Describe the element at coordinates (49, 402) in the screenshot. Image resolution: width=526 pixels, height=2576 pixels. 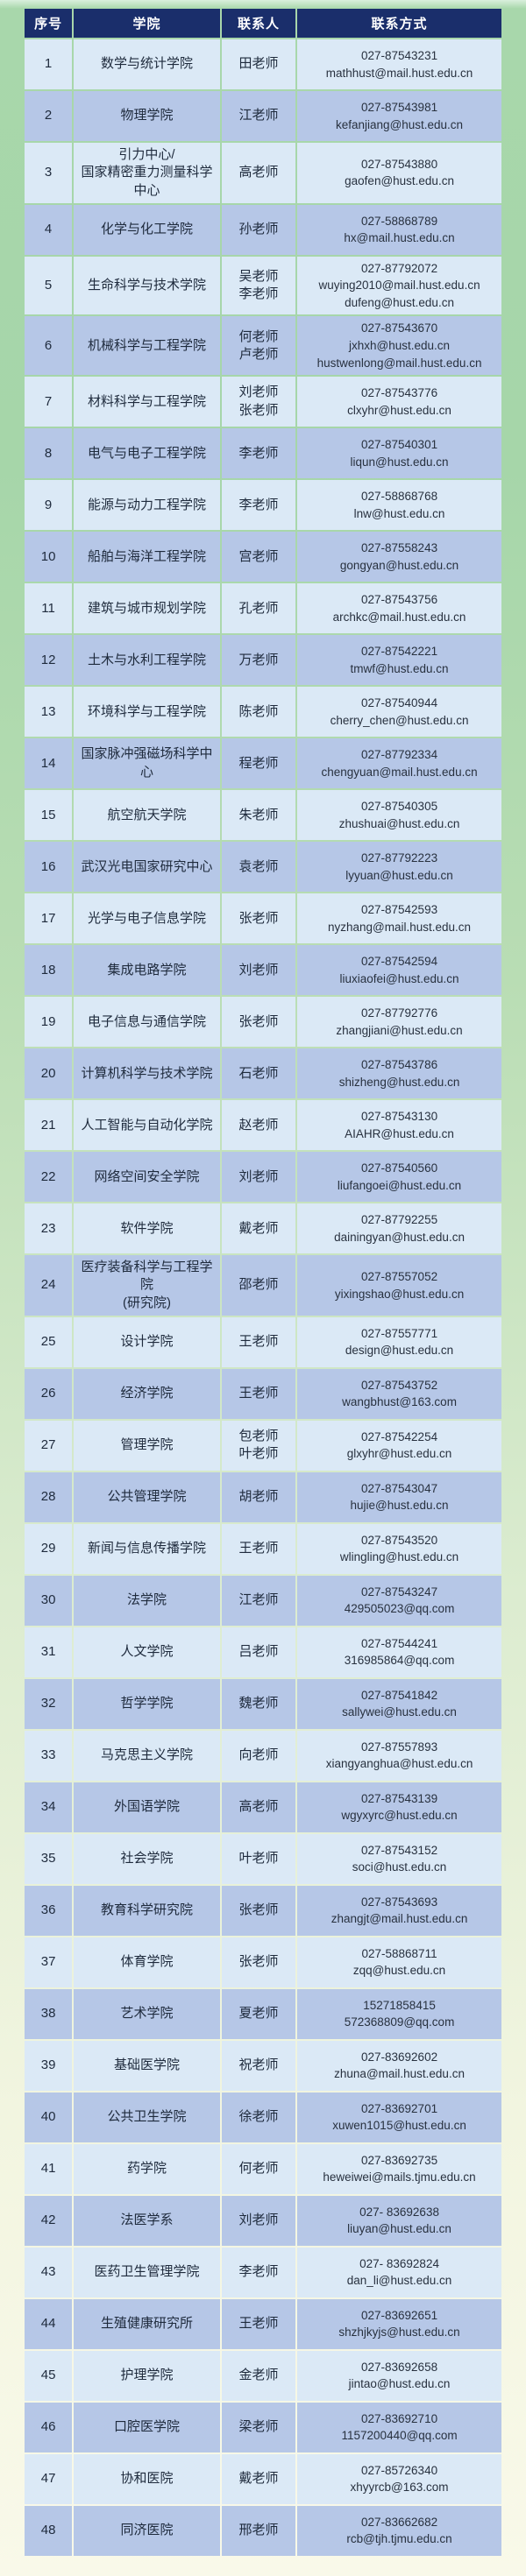
I see `row-number: 7` at that location.